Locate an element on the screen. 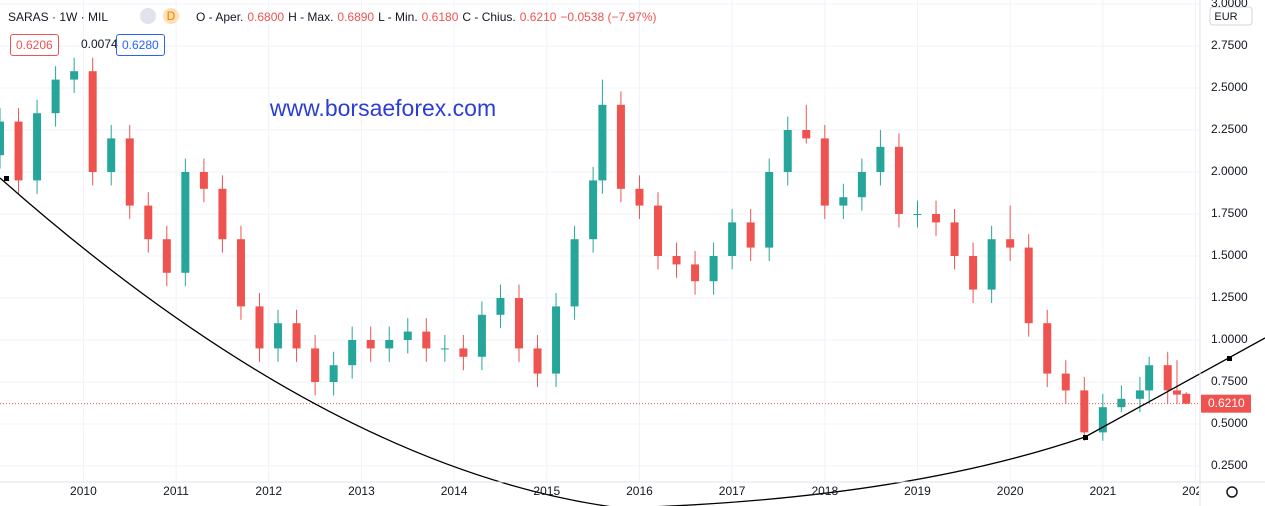 The width and height of the screenshot is (1265, 506). x-tick-label: 2019 is located at coordinates (917, 491).